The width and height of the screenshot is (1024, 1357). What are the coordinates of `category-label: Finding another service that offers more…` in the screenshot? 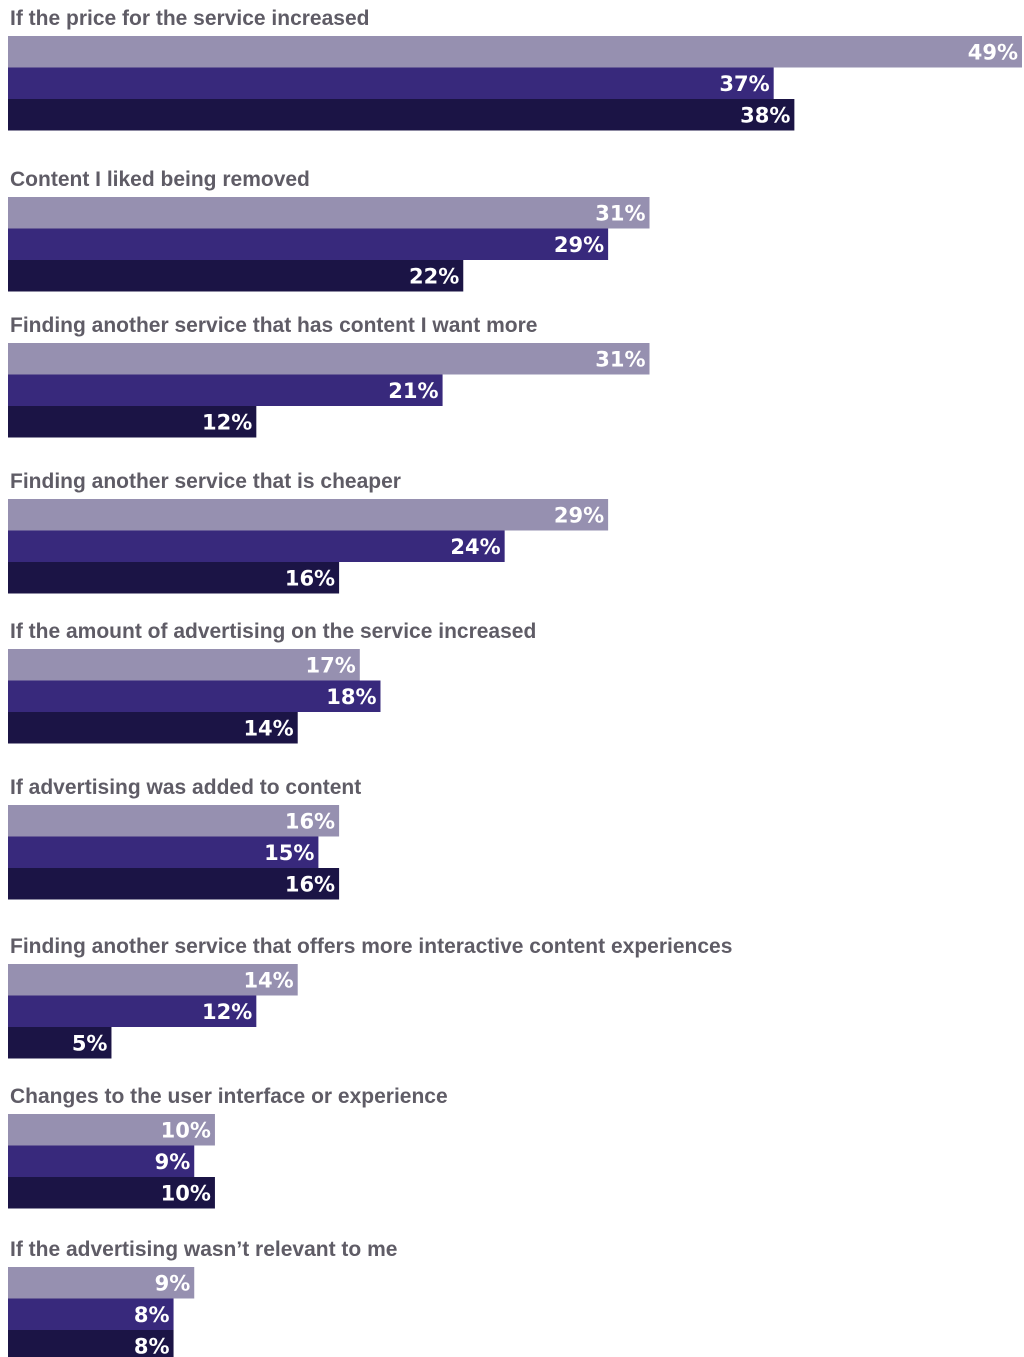 It's located at (371, 946).